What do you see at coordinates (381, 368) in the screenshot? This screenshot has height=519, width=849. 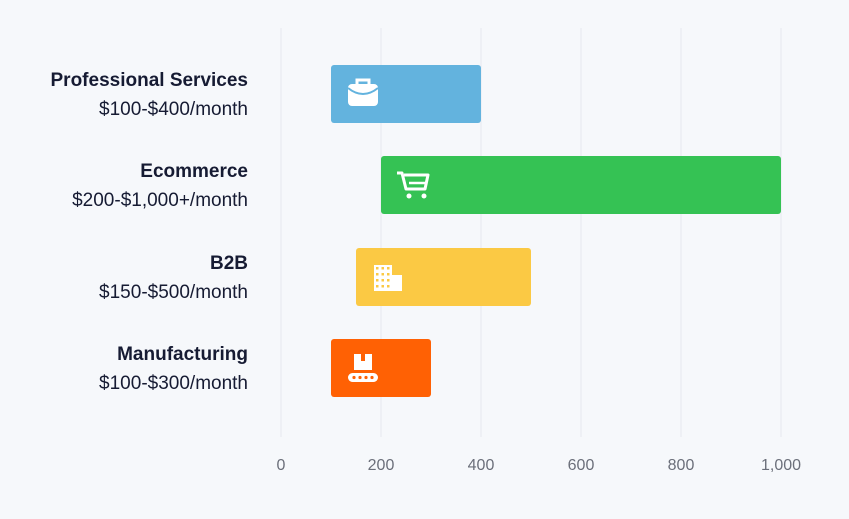 I see `bar-manufacturing` at bounding box center [381, 368].